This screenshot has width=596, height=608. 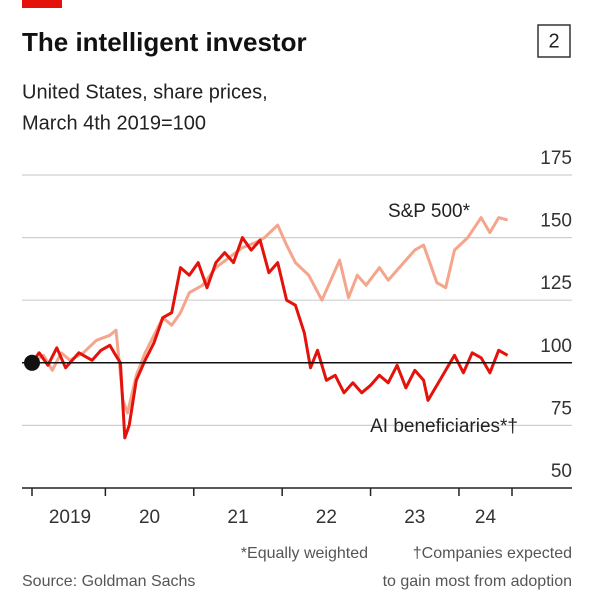 What do you see at coordinates (444, 426) in the screenshot?
I see `series-label: AI beneficiaries*†` at bounding box center [444, 426].